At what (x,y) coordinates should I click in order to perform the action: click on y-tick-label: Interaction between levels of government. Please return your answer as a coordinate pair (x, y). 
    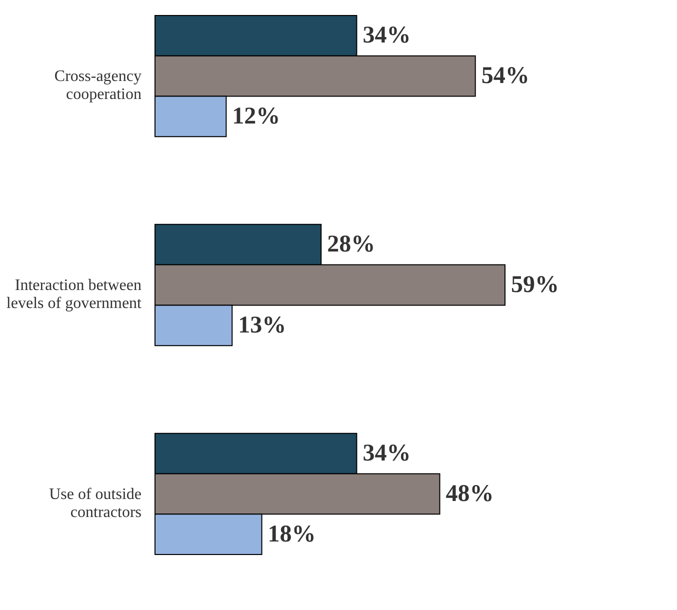
    Looking at the image, I should click on (74, 294).